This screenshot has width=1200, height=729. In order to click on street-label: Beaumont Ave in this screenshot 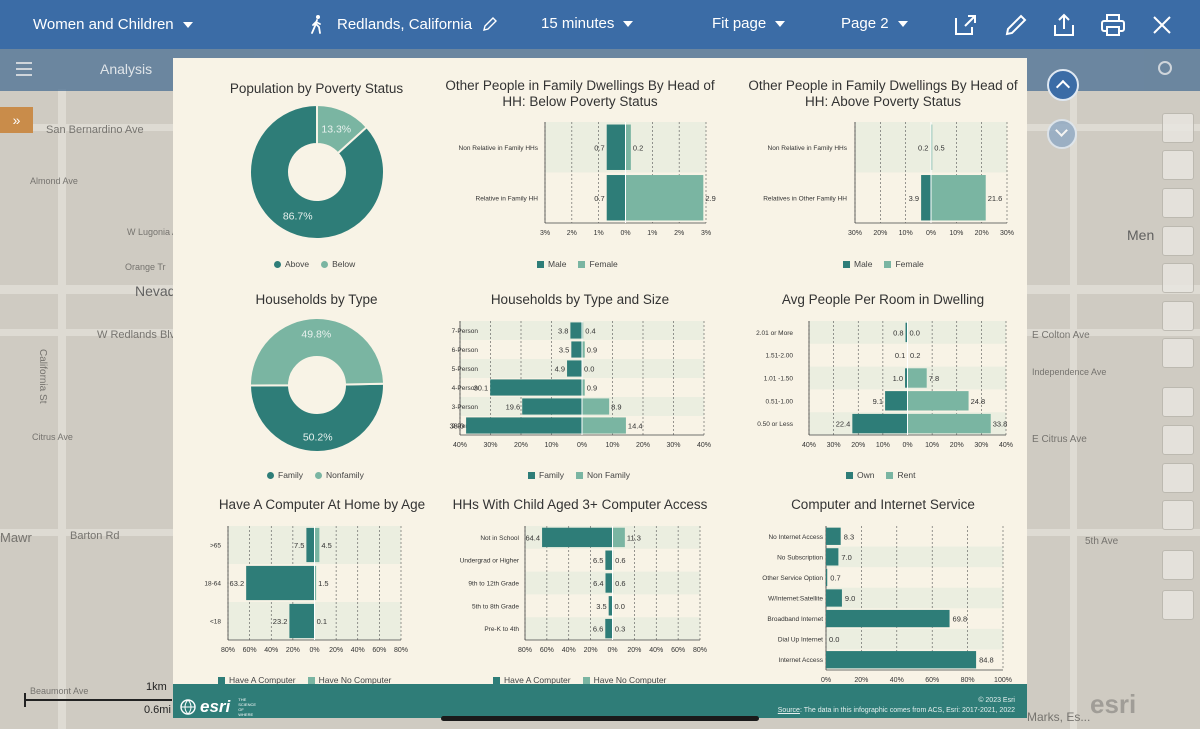, I will do `click(59, 691)`.